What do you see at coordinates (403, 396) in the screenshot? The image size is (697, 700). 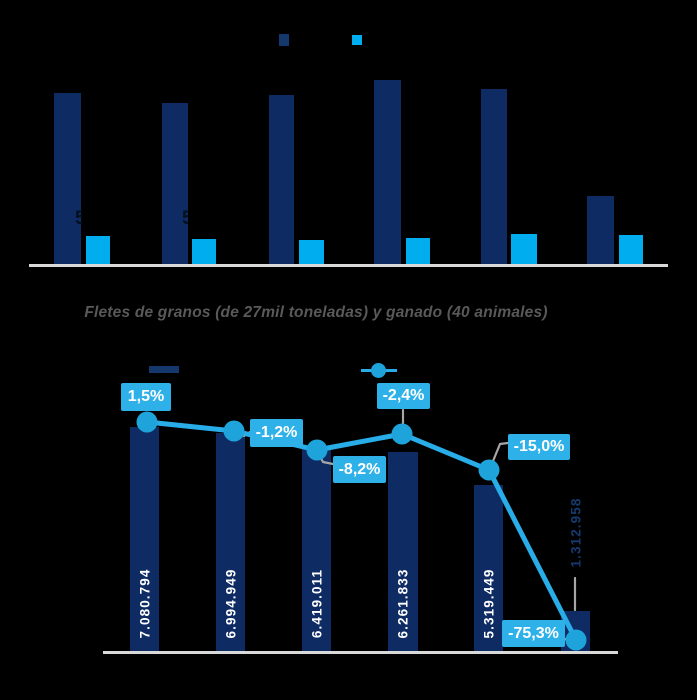 I see `percent-label-4: -2,4%` at bounding box center [403, 396].